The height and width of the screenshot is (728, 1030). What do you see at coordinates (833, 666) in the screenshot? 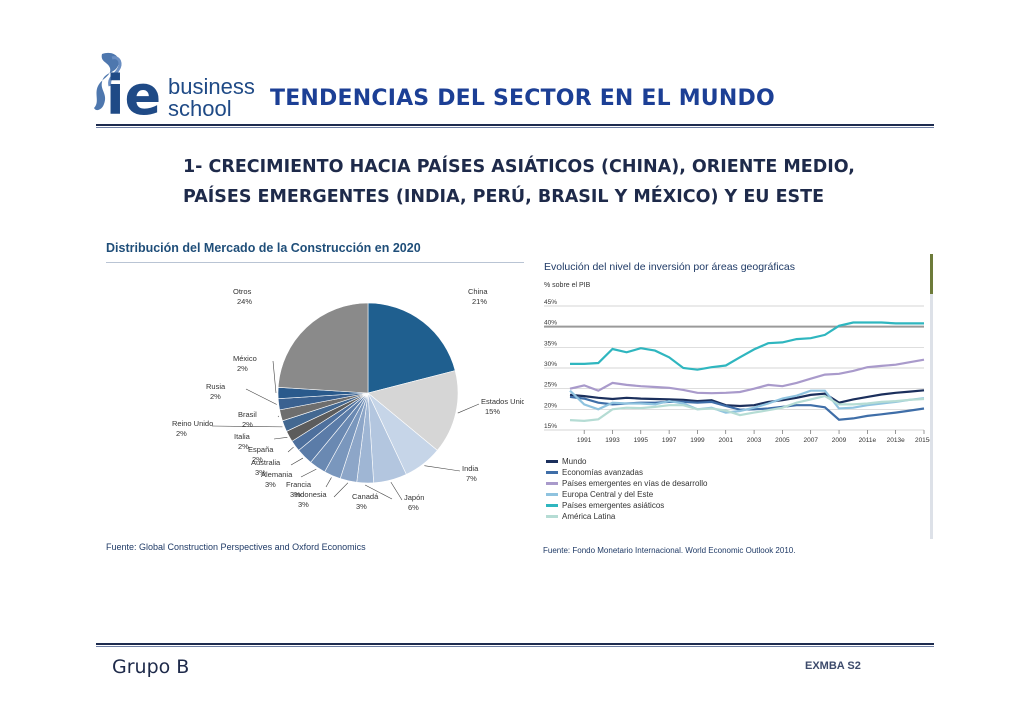
I see `footer-course-label: EXMBA S2` at bounding box center [833, 666].